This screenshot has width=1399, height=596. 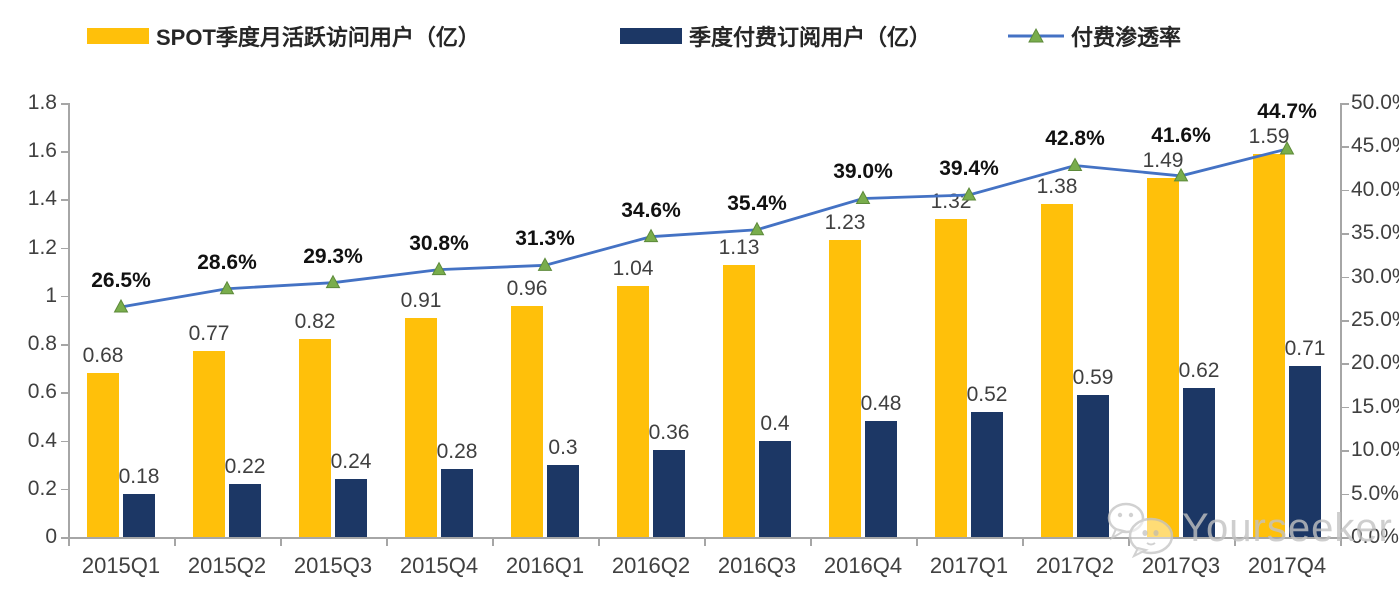 I want to click on penetration-pct-label: 35.4%, so click(x=757, y=203).